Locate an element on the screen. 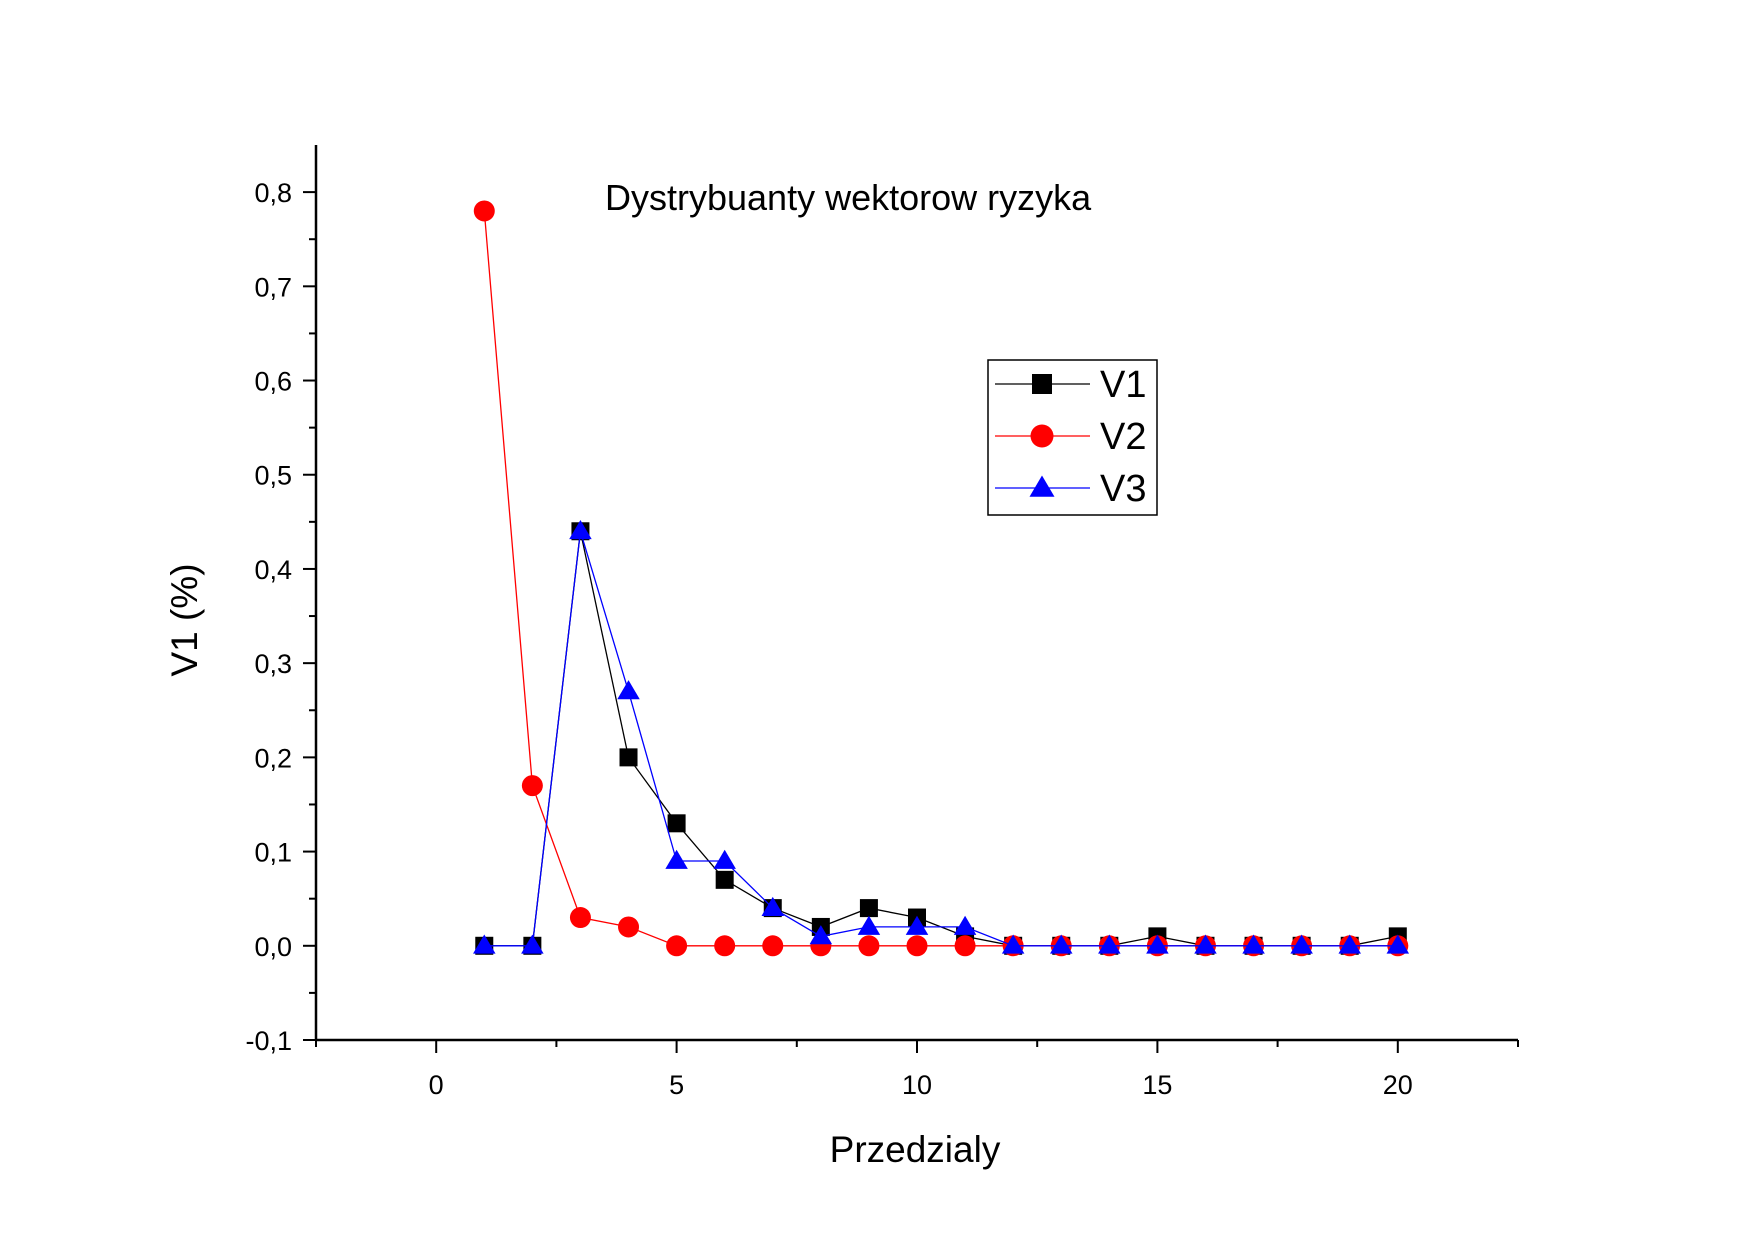 The width and height of the screenshot is (1755, 1240). y-tick-label: 0,4 is located at coordinates (273, 570).